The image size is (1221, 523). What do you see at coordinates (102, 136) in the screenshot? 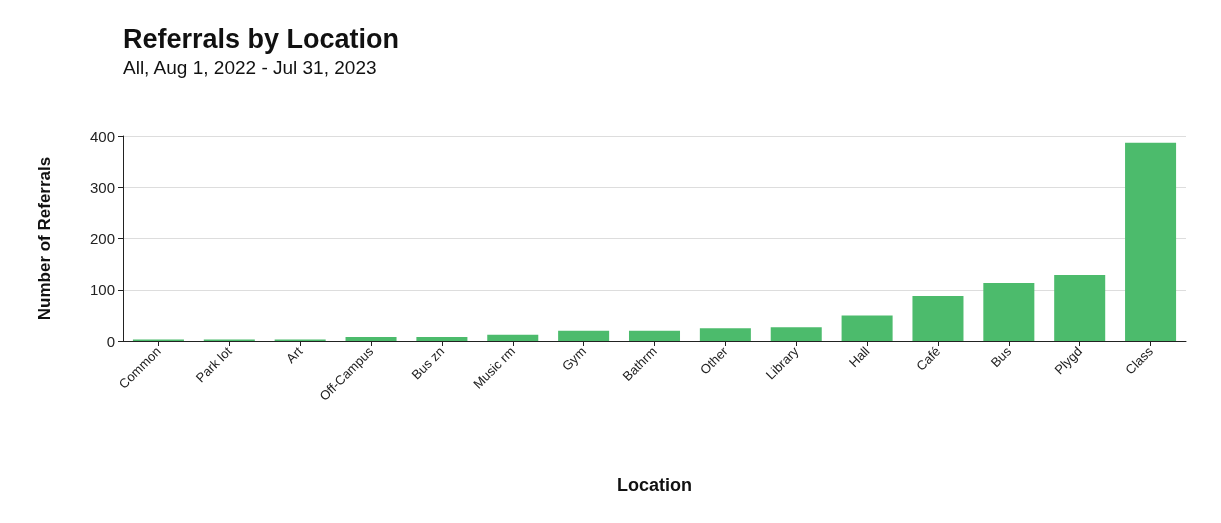
I see `y-tick-label: 400` at bounding box center [102, 136].